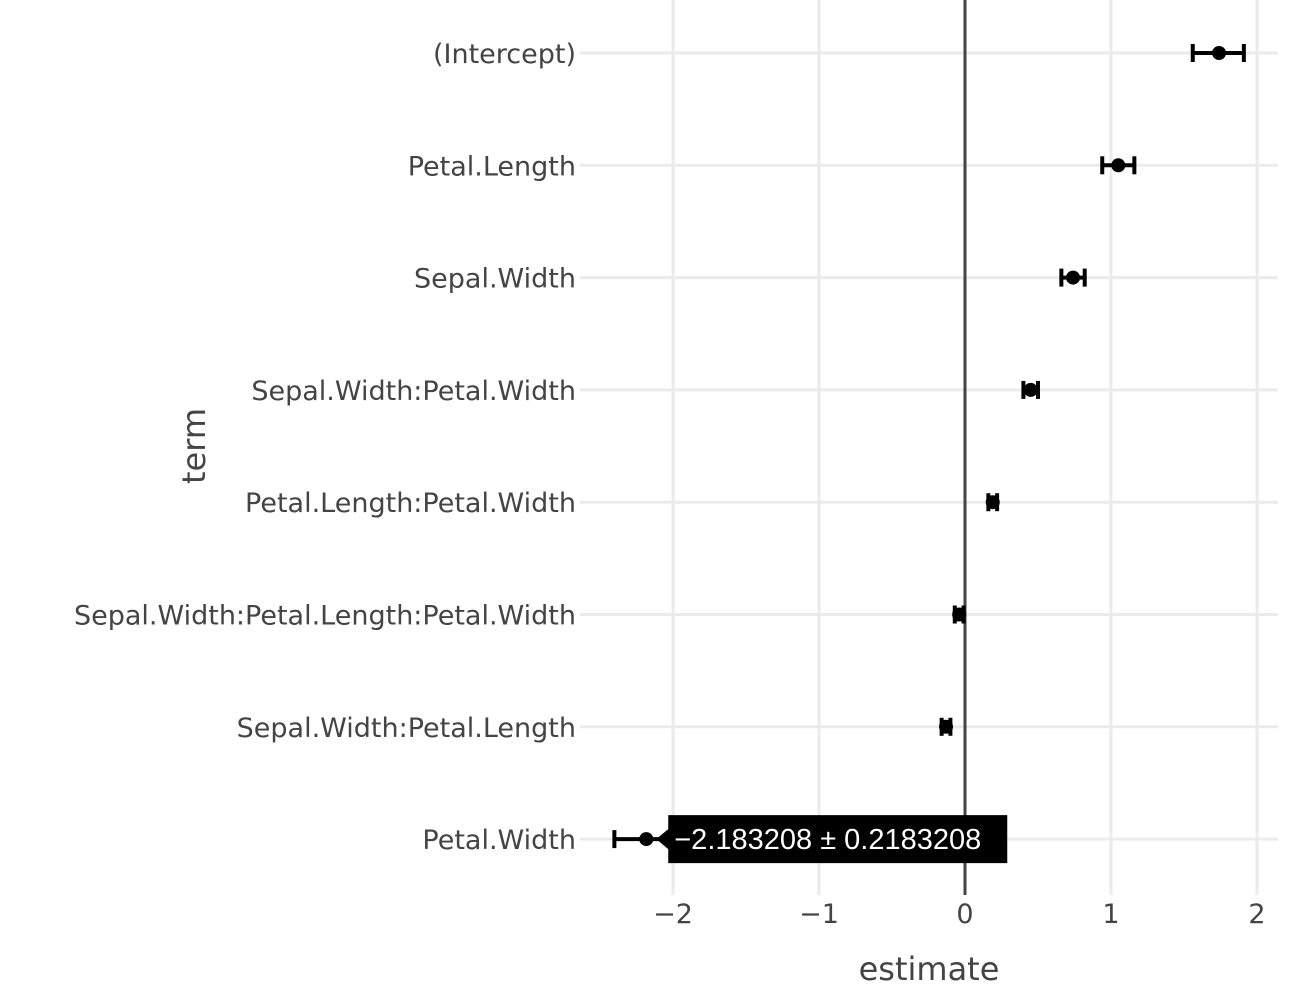 This screenshot has width=1294, height=1000. What do you see at coordinates (325, 616) in the screenshot?
I see `y-tick-label: Sepal.Width:Petal.Length:Petal.Width` at bounding box center [325, 616].